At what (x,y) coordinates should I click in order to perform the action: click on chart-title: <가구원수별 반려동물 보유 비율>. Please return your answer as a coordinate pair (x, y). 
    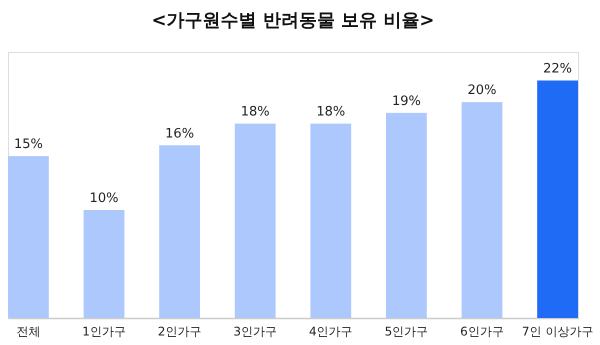
    Looking at the image, I should click on (293, 20).